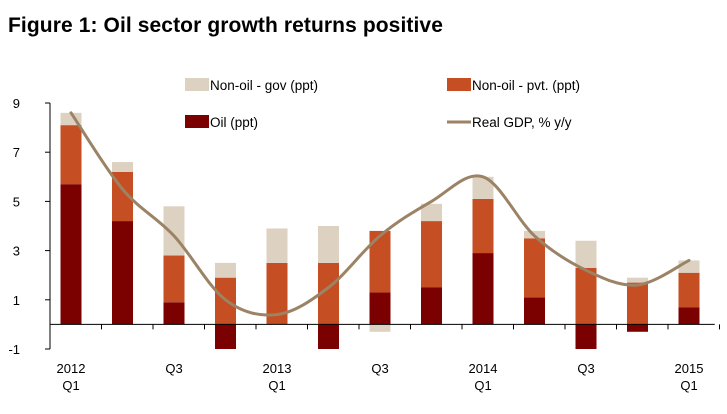 Image resolution: width=727 pixels, height=414 pixels. Describe the element at coordinates (16, 251) in the screenshot. I see `y-tick-label: 3` at that location.